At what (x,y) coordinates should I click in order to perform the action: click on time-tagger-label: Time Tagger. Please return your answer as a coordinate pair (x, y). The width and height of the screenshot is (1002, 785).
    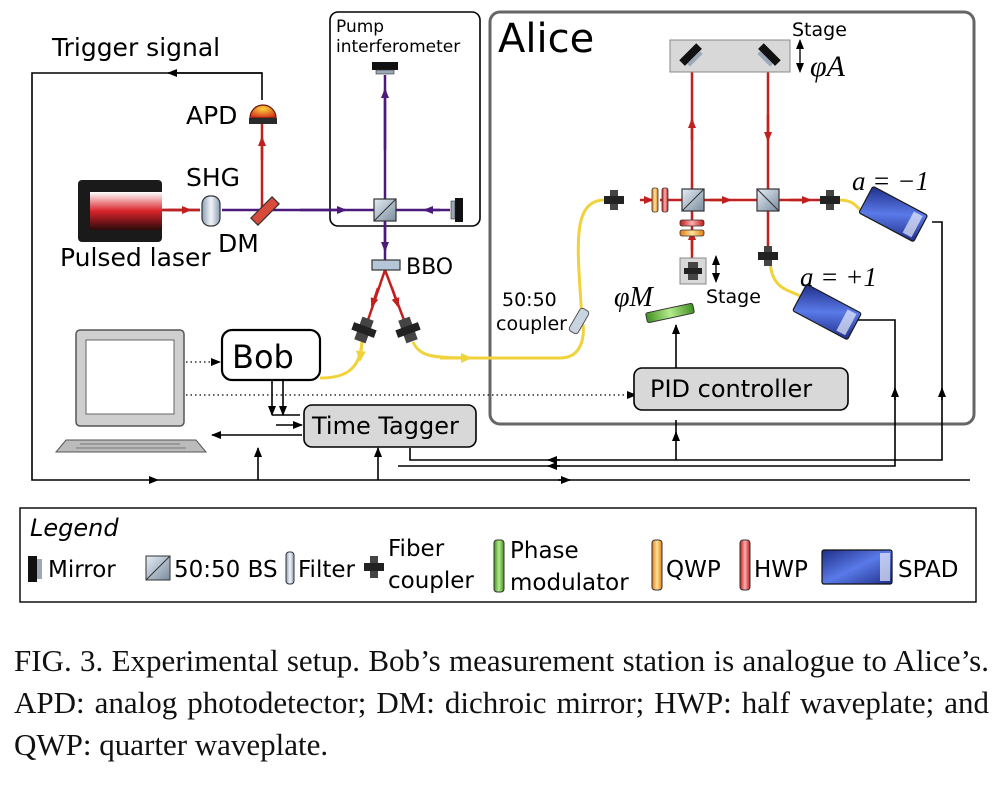
    Looking at the image, I should click on (385, 426).